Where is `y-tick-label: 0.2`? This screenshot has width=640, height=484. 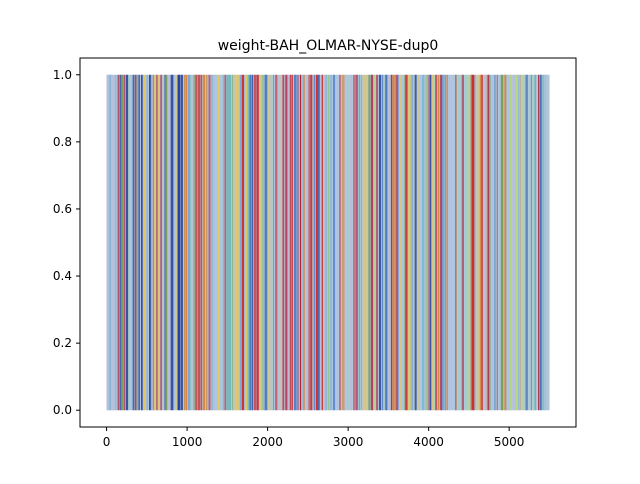
y-tick-label: 0.2 is located at coordinates (62, 343).